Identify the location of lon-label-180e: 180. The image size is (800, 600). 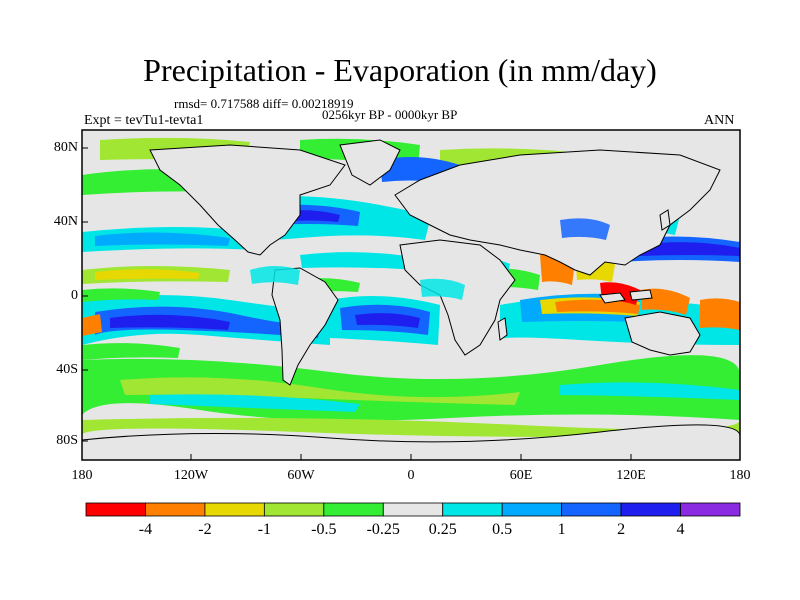
(740, 475).